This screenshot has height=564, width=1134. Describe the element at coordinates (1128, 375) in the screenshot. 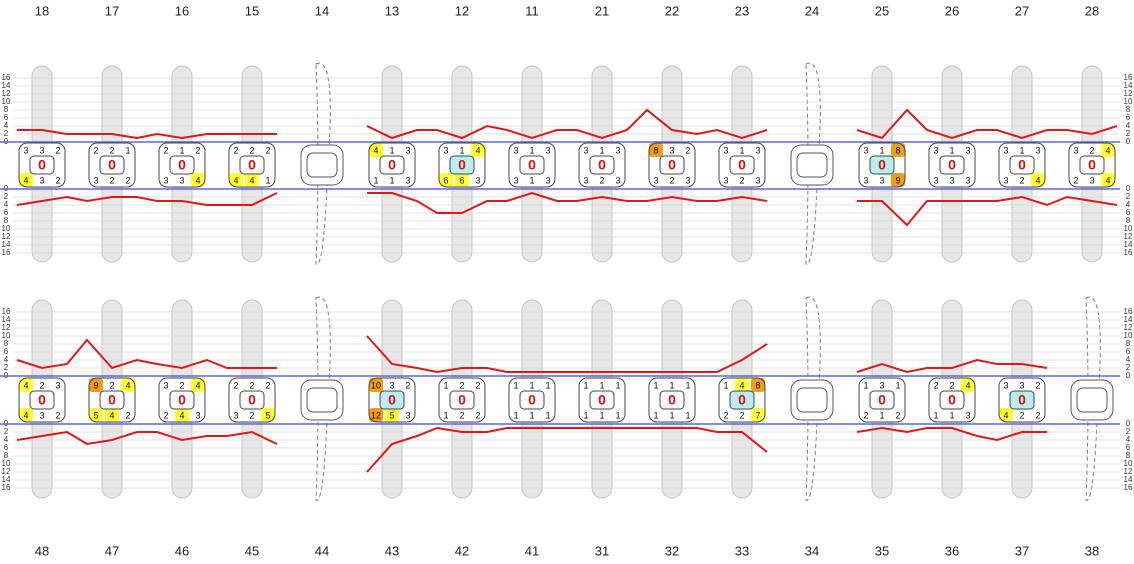

I see `scale-label: 0` at that location.